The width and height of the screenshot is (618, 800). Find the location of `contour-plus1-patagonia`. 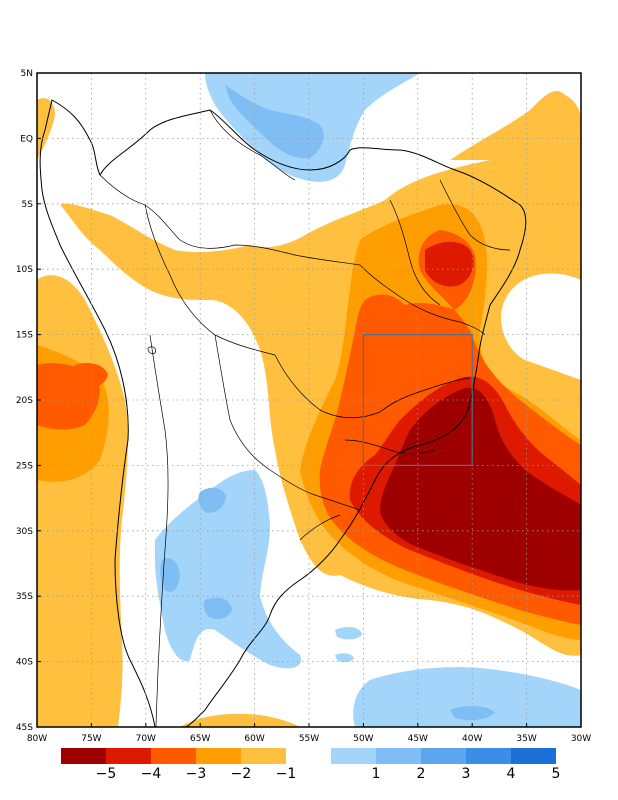

contour-plus1-patagonia is located at coordinates (228, 569).